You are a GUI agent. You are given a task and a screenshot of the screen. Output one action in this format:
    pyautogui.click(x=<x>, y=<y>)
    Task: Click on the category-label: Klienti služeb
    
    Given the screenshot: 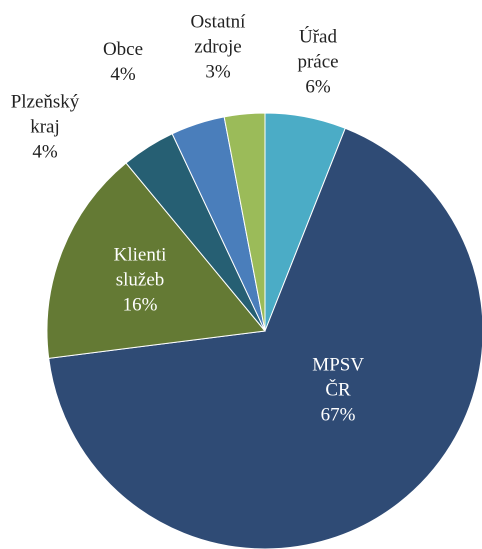 What is the action you would take?
    pyautogui.click(x=140, y=267)
    